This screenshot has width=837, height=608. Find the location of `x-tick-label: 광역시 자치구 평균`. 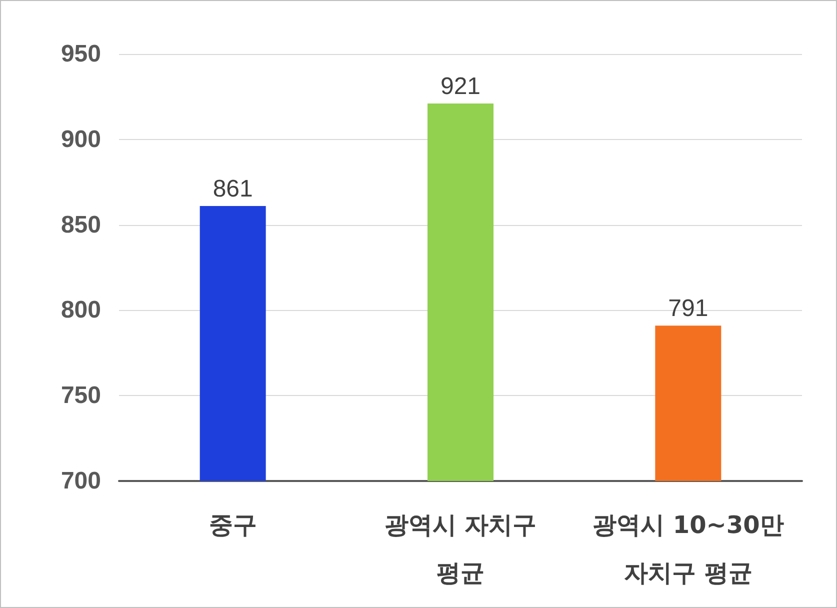

x-tick-label: 광역시 자치구 평균 is located at coordinates (460, 549).